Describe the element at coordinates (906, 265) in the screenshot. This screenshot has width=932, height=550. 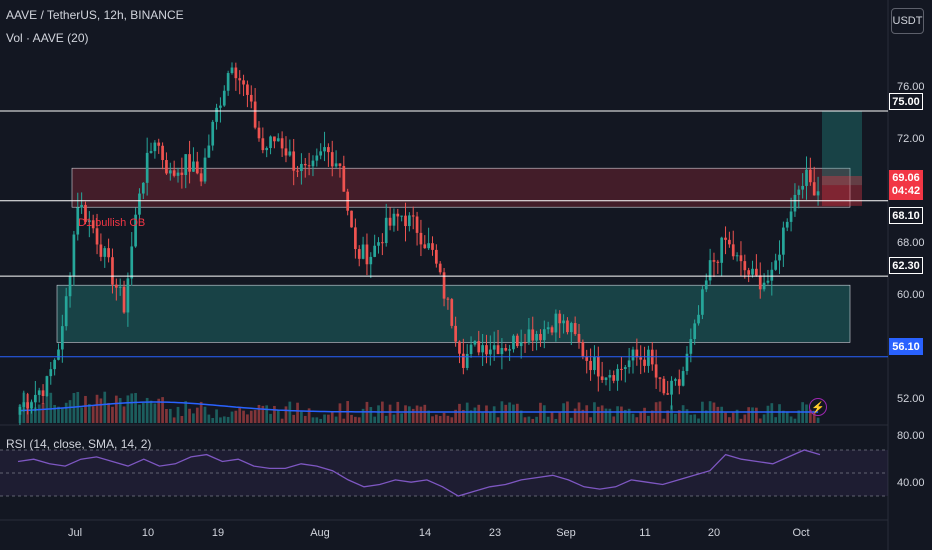
I see `level-tag-62: 62.30` at that location.